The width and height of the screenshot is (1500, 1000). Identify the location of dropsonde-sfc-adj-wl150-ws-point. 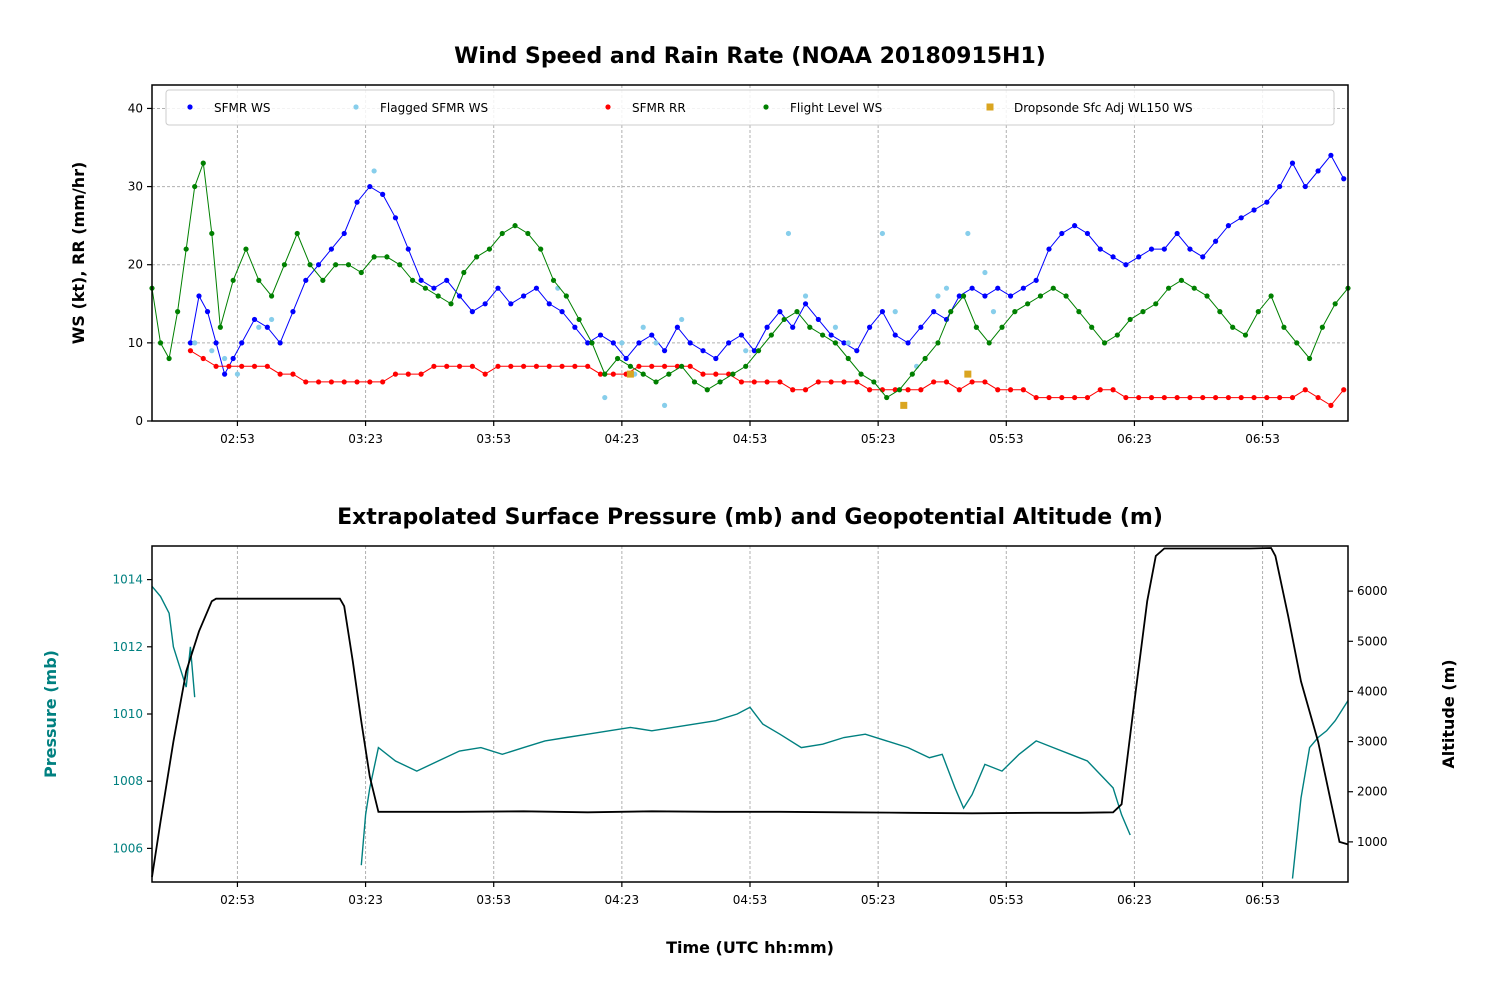
(968, 374).